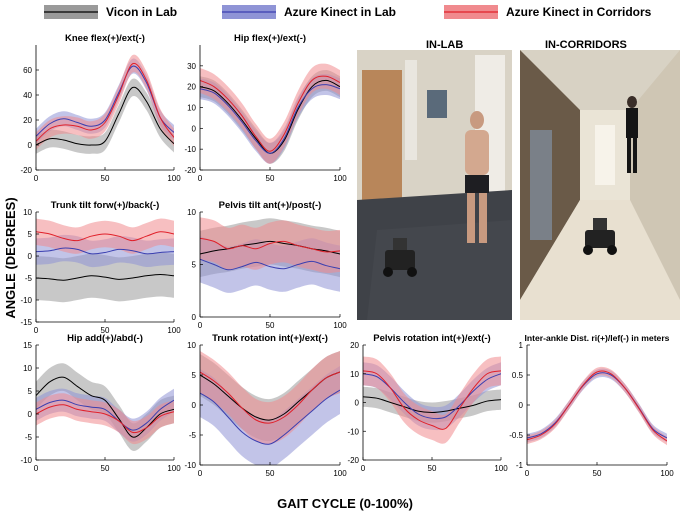 The height and width of the screenshot is (515, 685). Describe the element at coordinates (520, 465) in the screenshot. I see `y-tick-label: -1` at that location.